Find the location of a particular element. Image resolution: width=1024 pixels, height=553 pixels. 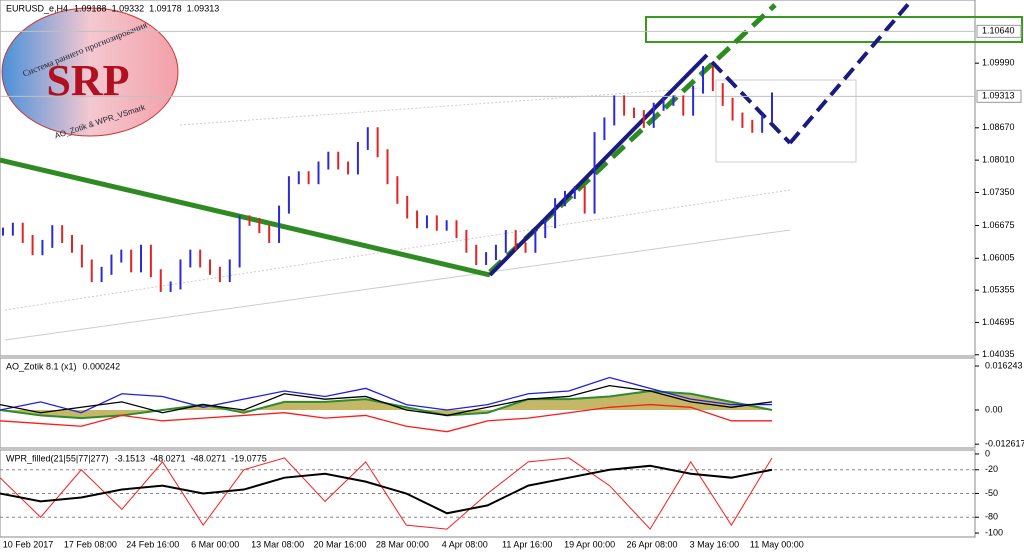

y-tick-label: 0.00 is located at coordinates (994, 409).